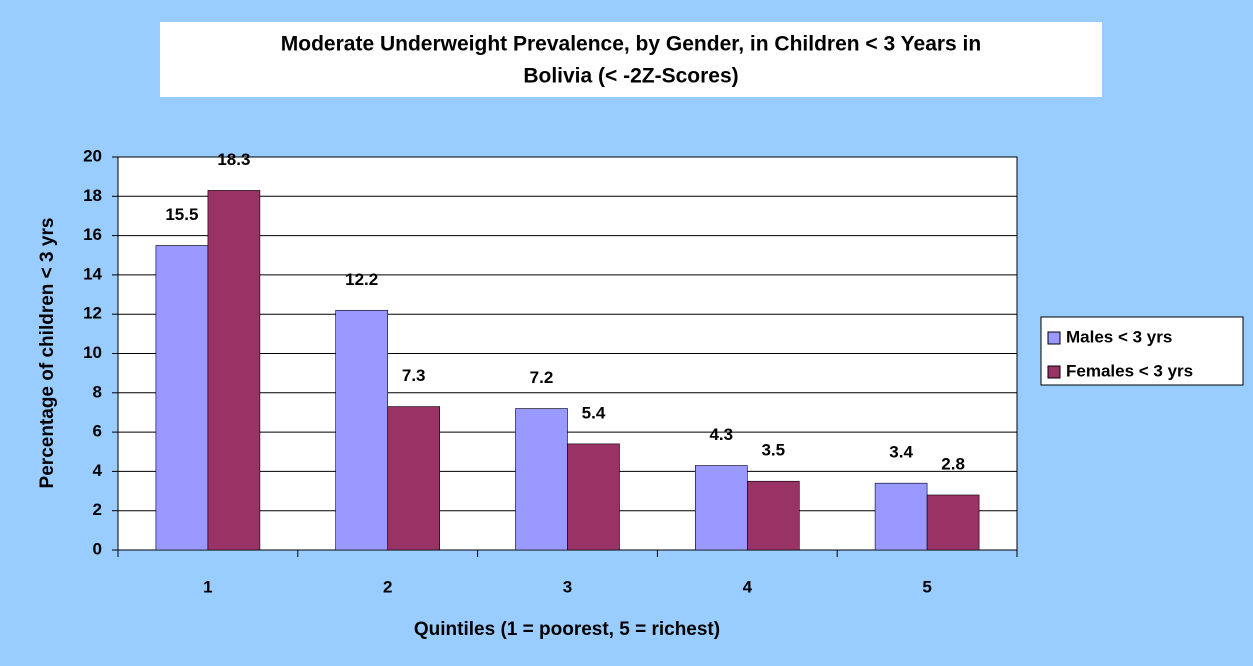  Describe the element at coordinates (773, 450) in the screenshot. I see `value-label: 3.5` at that location.